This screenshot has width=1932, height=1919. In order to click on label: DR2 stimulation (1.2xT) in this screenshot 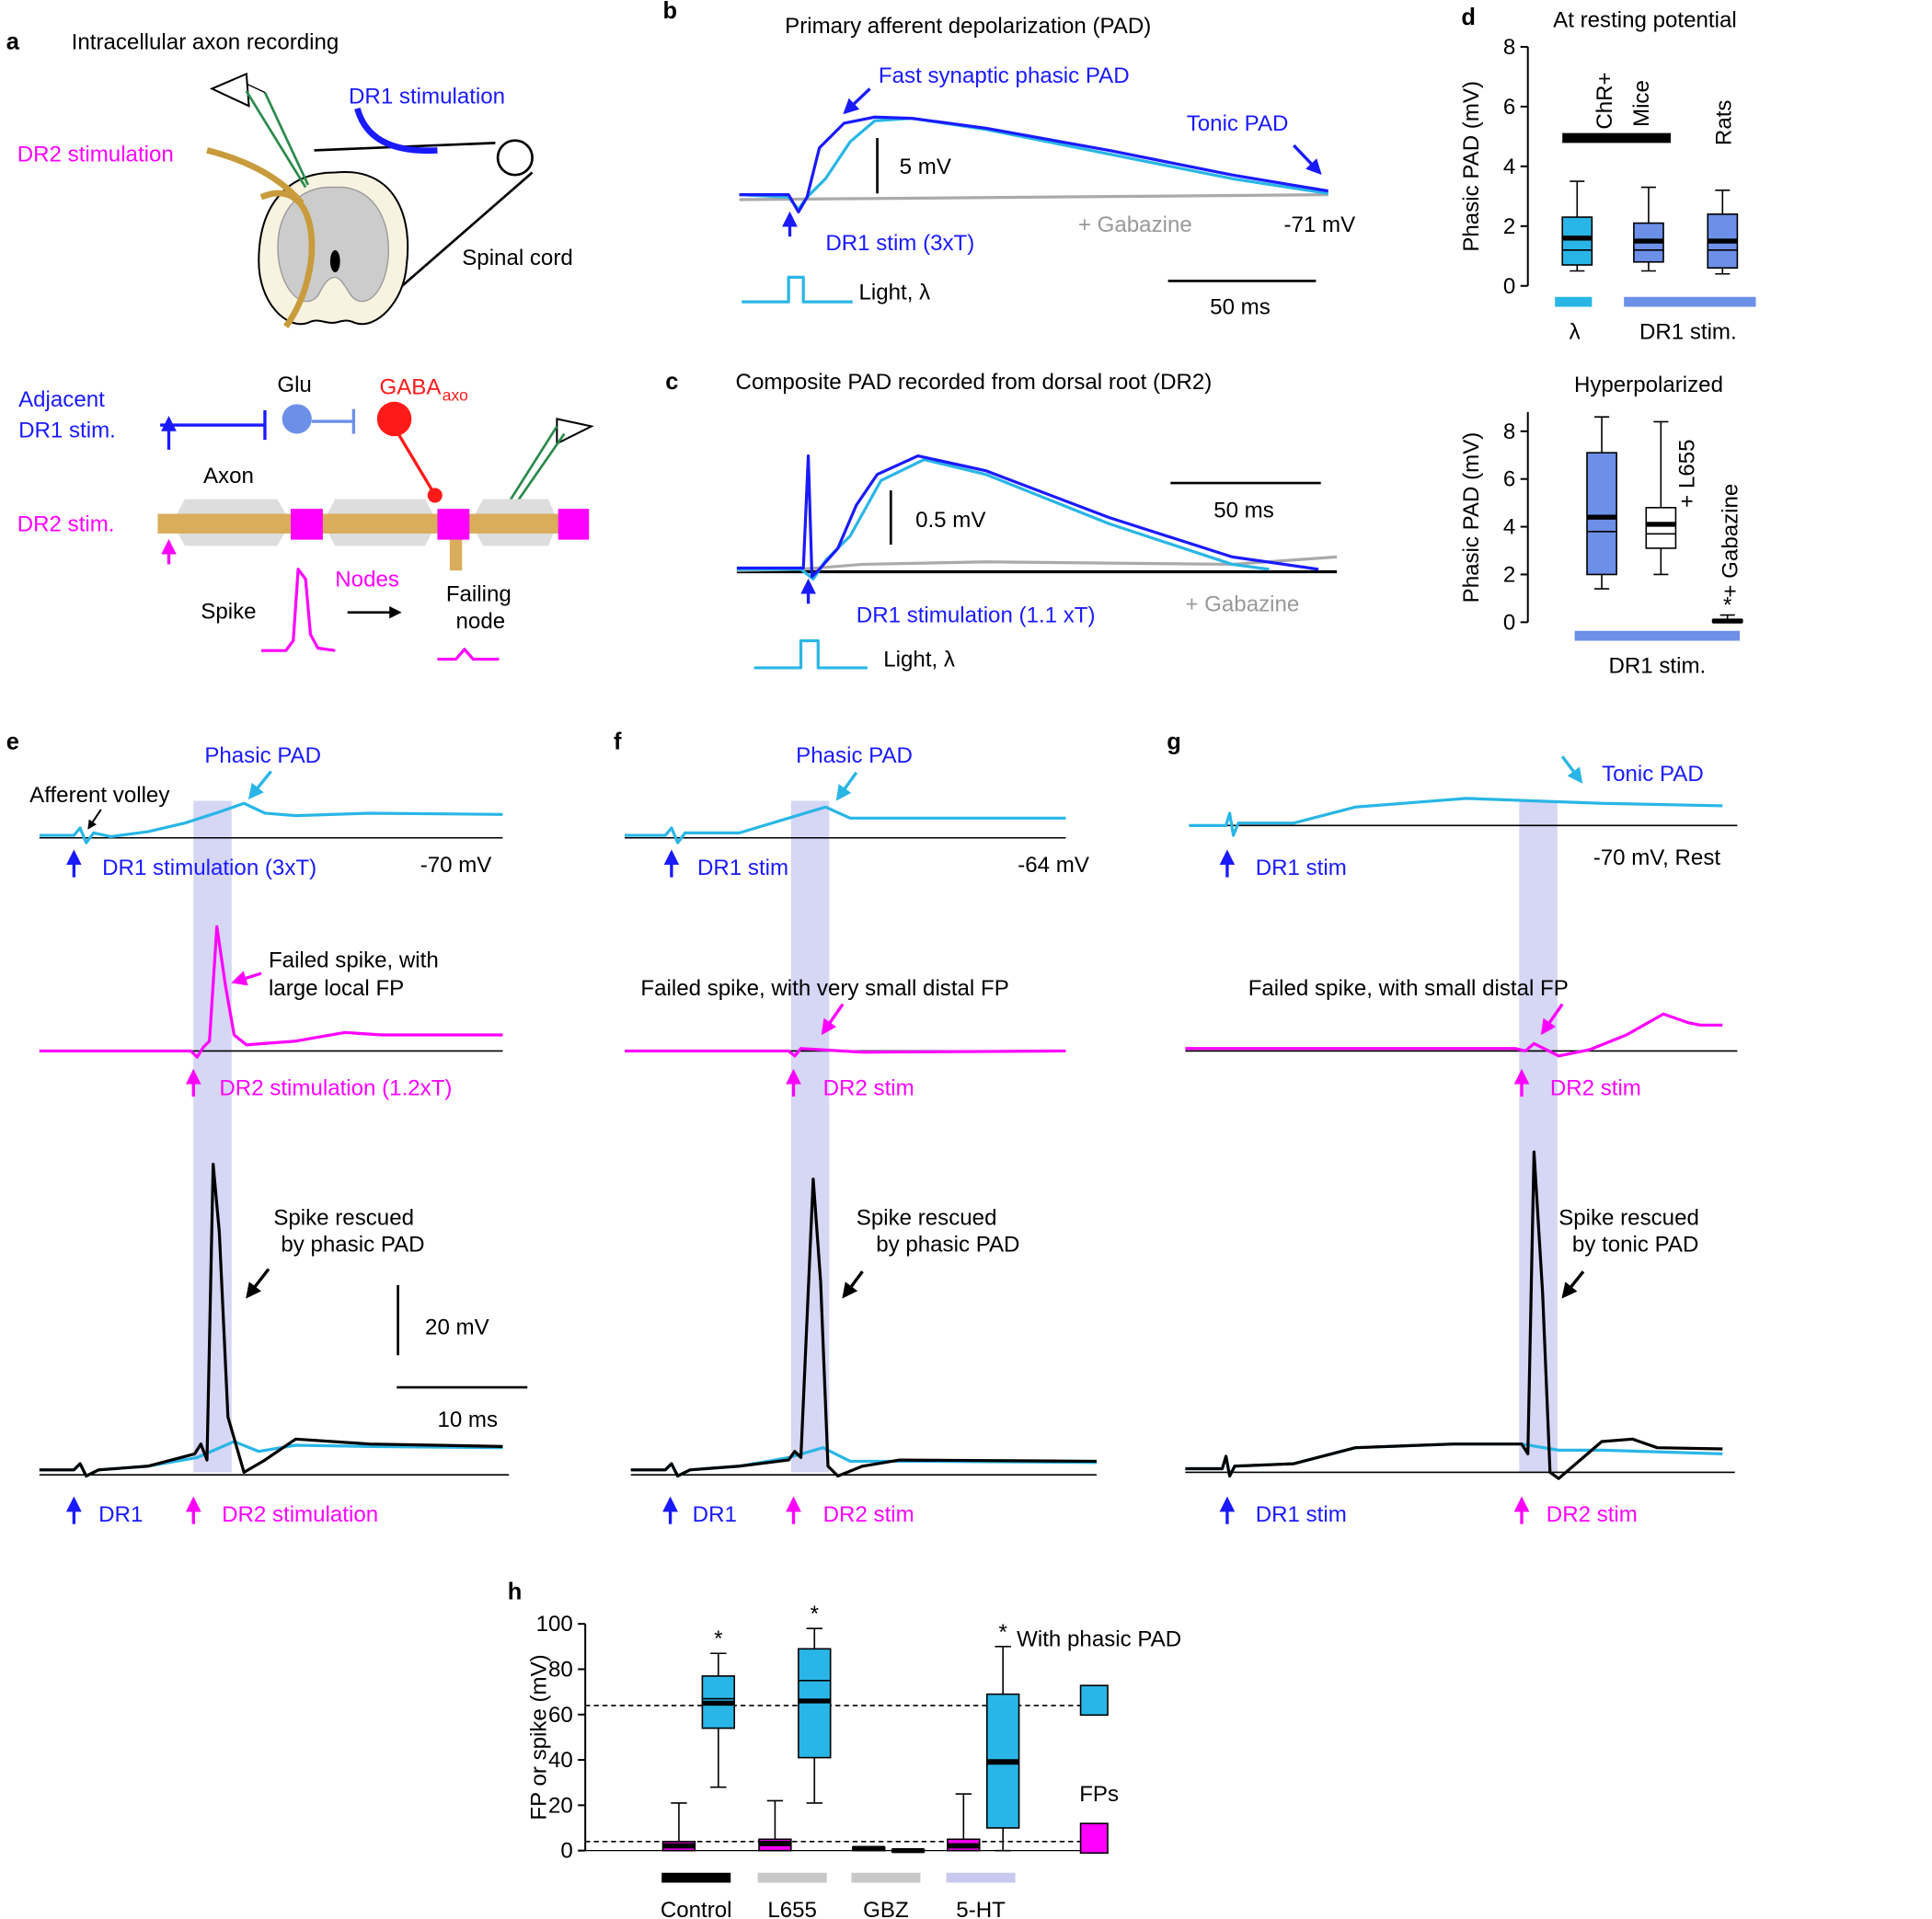, I will do `click(335, 1088)`.